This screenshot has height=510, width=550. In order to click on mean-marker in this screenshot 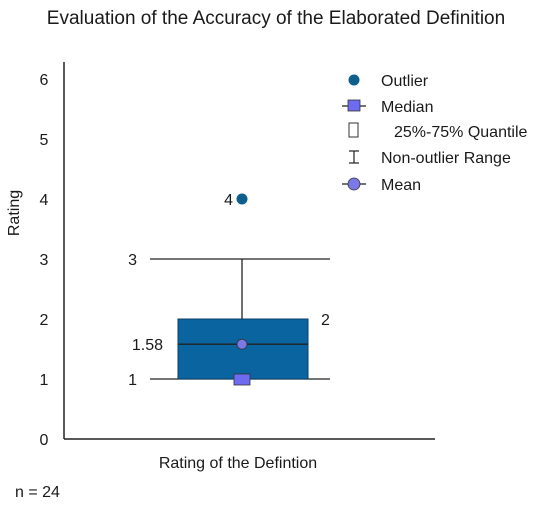, I will do `click(242, 344)`.